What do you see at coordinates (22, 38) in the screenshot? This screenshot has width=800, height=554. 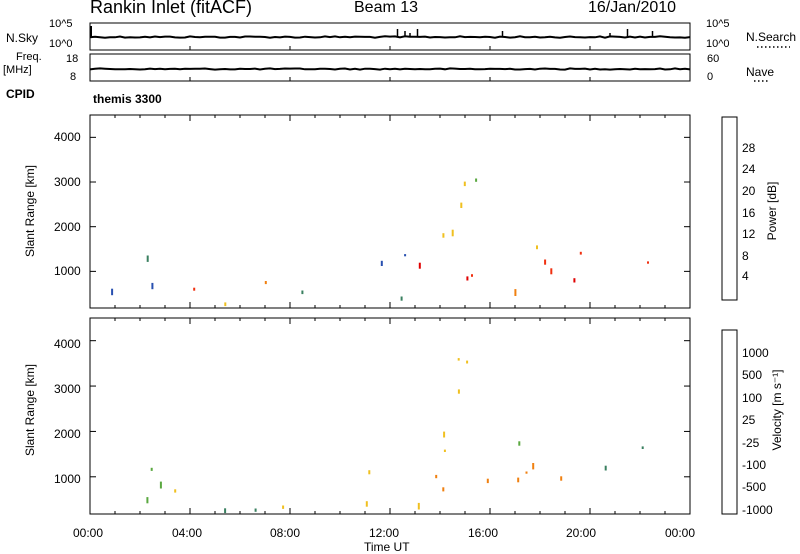 I see `nsky-label: N.Sky` at bounding box center [22, 38].